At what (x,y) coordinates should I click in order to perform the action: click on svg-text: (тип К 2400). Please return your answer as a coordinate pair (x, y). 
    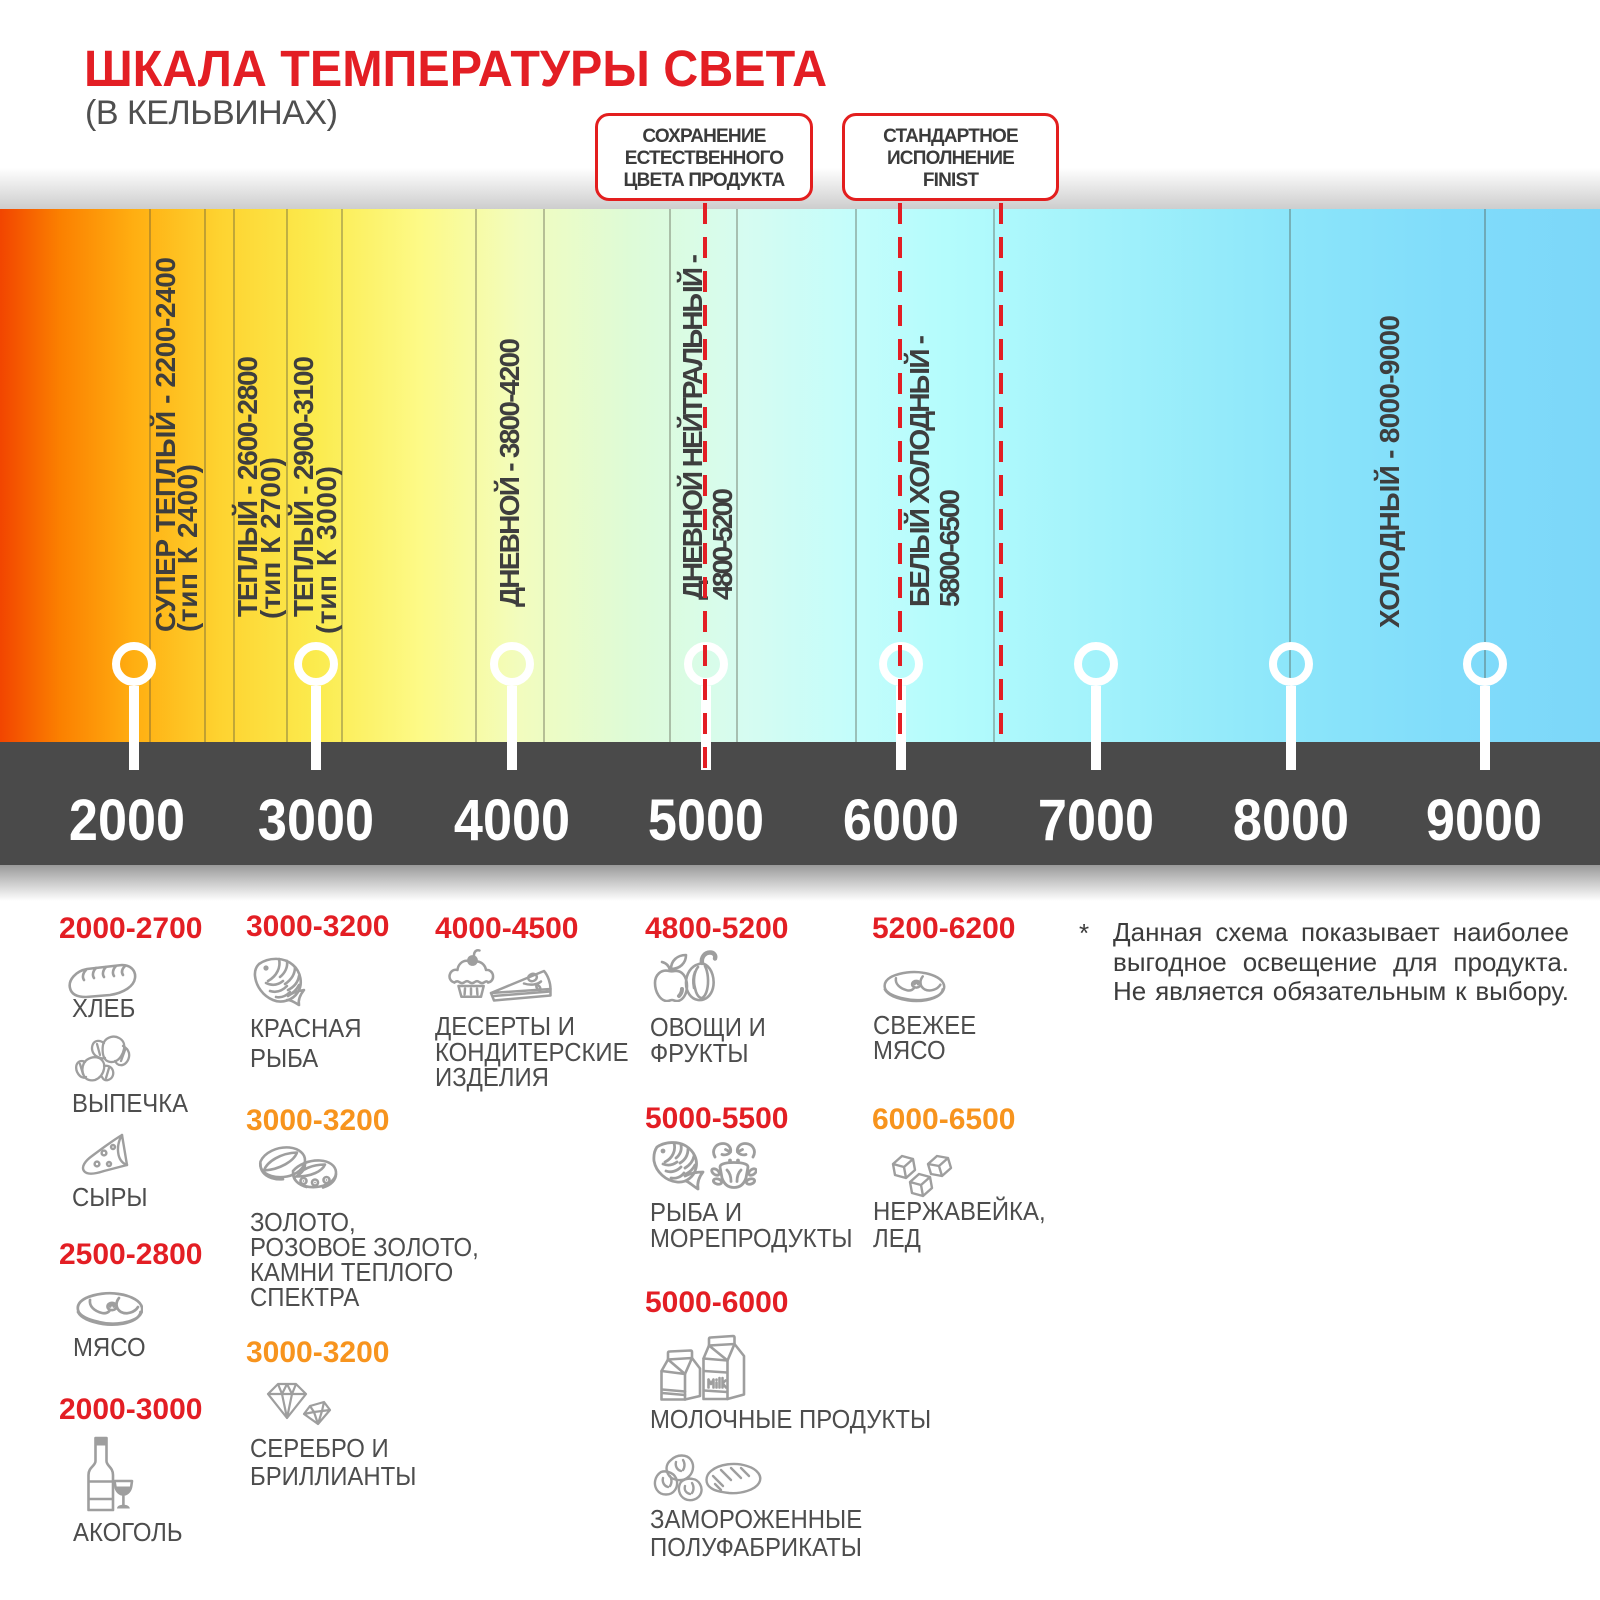
    Looking at the image, I should click on (187, 548).